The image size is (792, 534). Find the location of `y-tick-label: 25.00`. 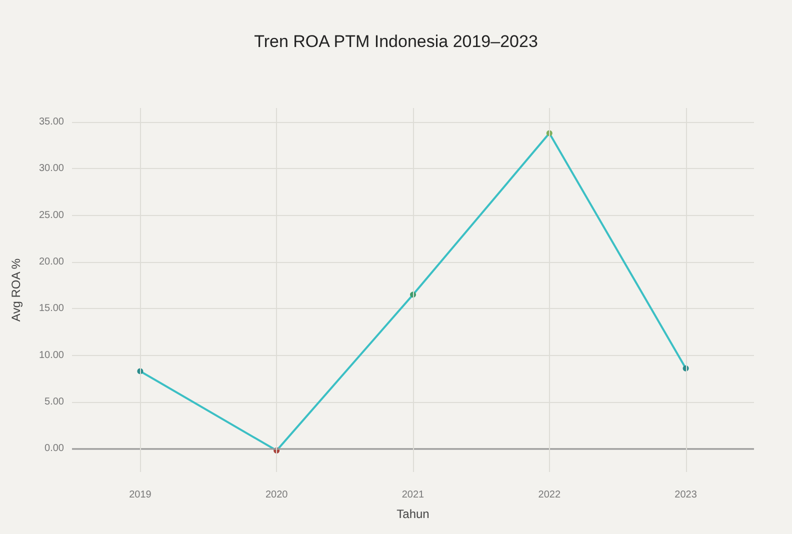

y-tick-label: 25.00 is located at coordinates (51, 215).